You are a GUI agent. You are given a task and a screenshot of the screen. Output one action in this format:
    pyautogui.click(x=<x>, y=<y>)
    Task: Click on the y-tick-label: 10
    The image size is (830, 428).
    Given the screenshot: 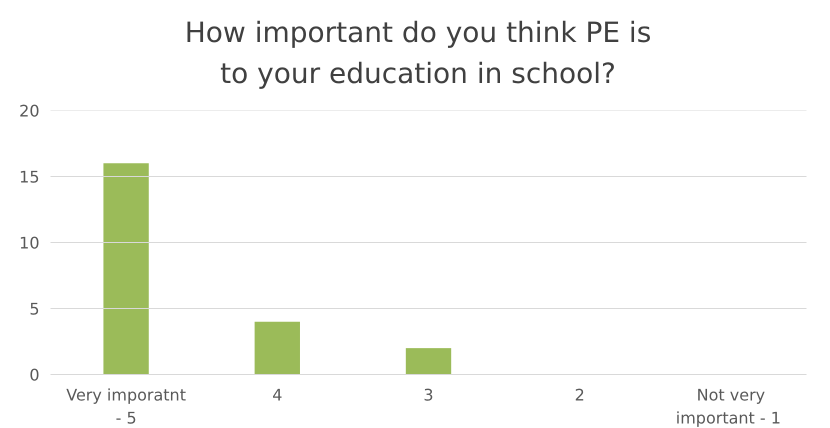 What is the action you would take?
    pyautogui.click(x=29, y=243)
    